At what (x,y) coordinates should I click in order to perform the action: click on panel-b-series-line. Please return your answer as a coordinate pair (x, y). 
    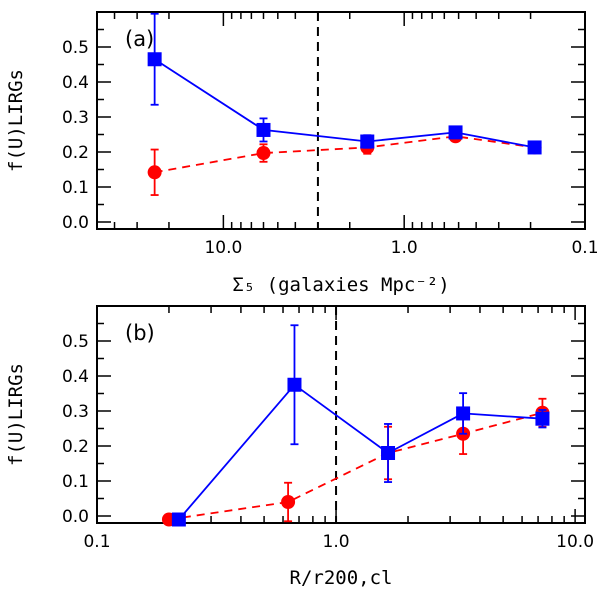
    Looking at the image, I should click on (360, 452).